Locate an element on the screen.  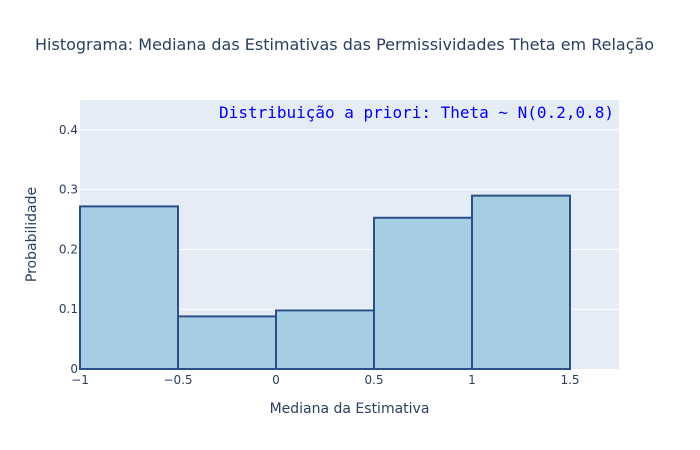
y-tick-label: 0.3 is located at coordinates (68, 190).